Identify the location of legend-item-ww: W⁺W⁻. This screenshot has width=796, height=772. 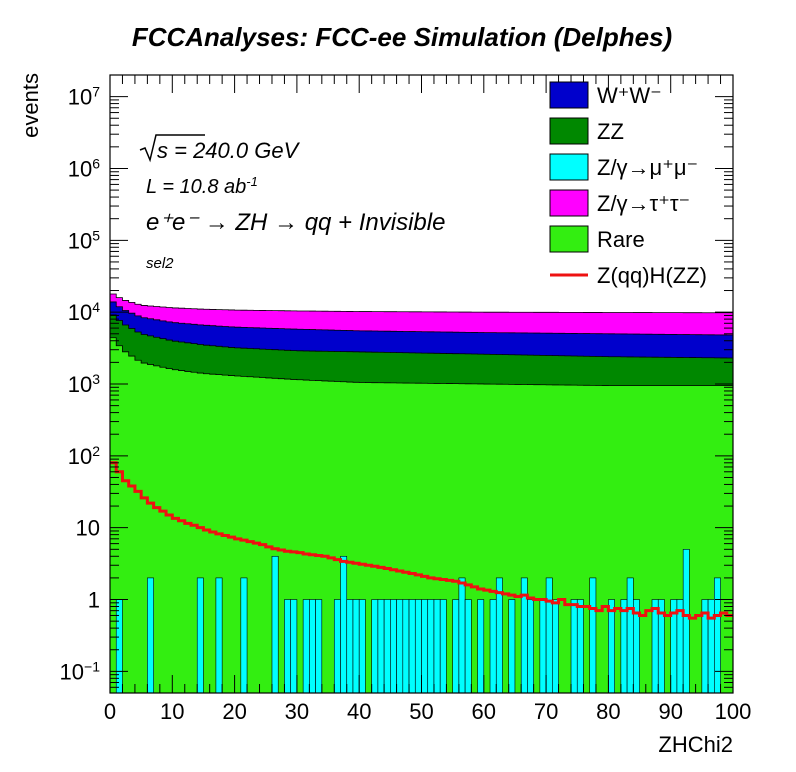
(605, 95).